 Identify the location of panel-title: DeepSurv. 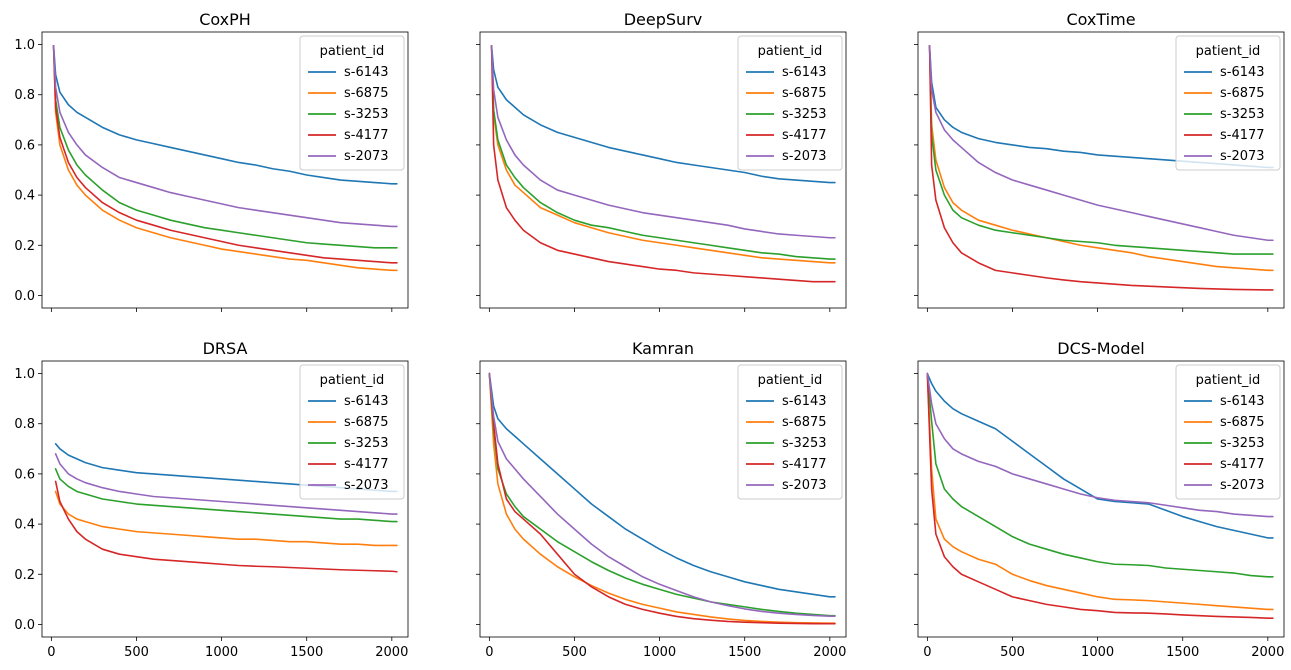
(663, 19).